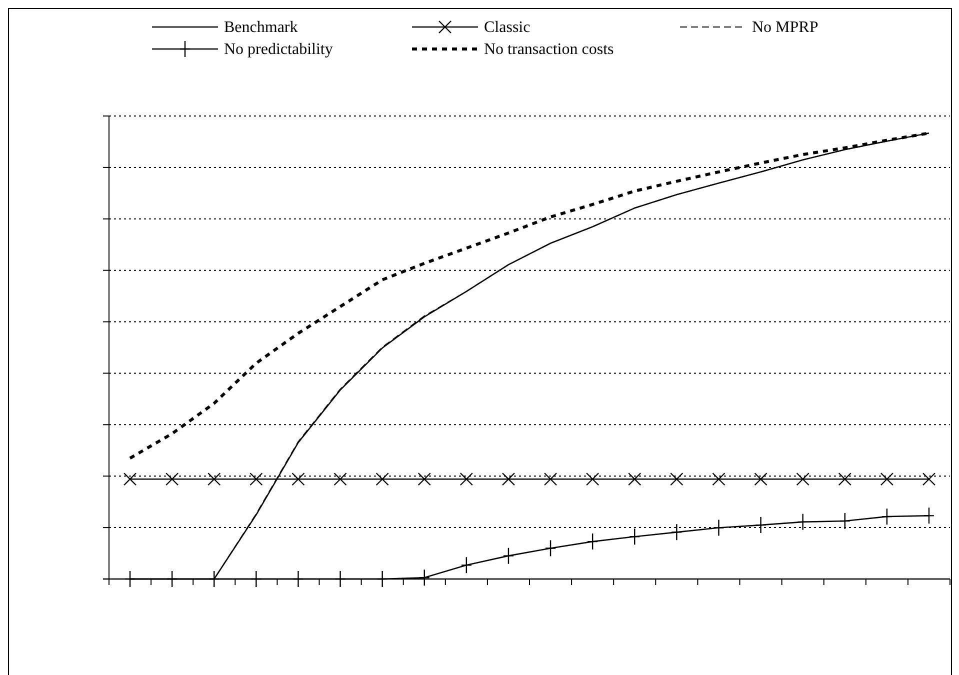  What do you see at coordinates (785, 27) in the screenshot?
I see `legend-label: No MPRP` at bounding box center [785, 27].